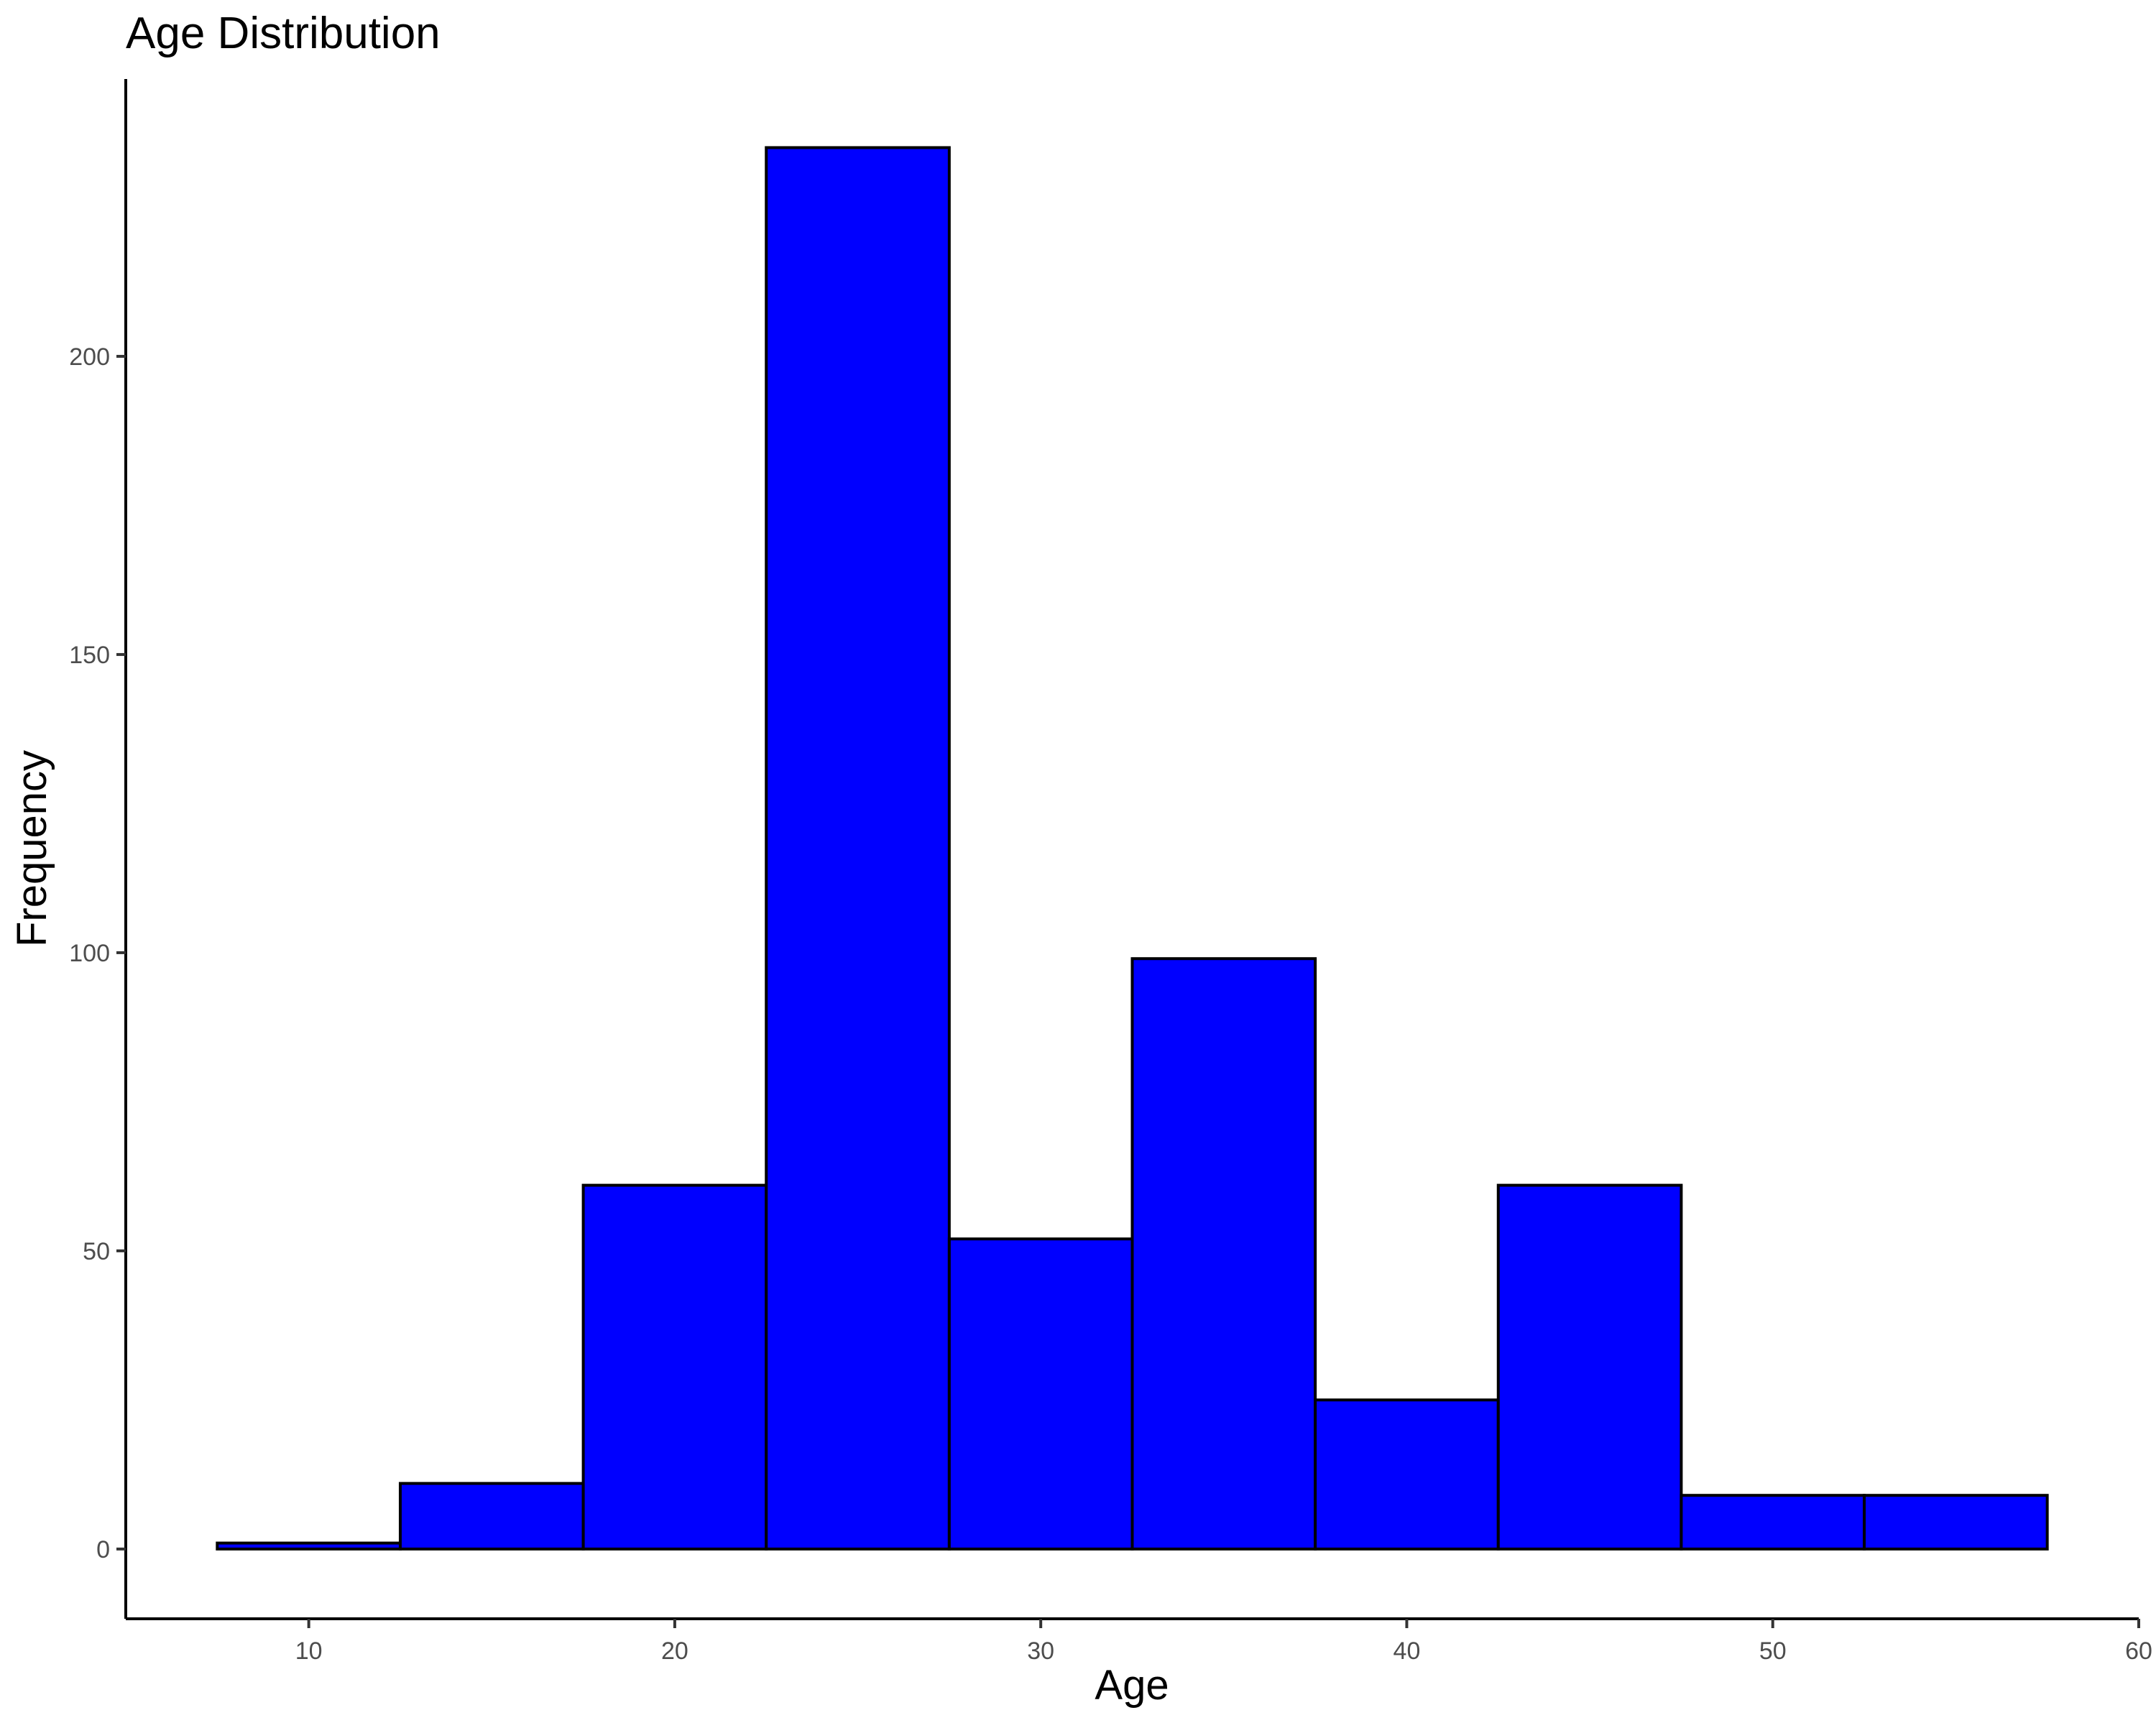 This screenshot has height=1728, width=2156. I want to click on x-tick-label-4: 50, so click(1773, 1651).